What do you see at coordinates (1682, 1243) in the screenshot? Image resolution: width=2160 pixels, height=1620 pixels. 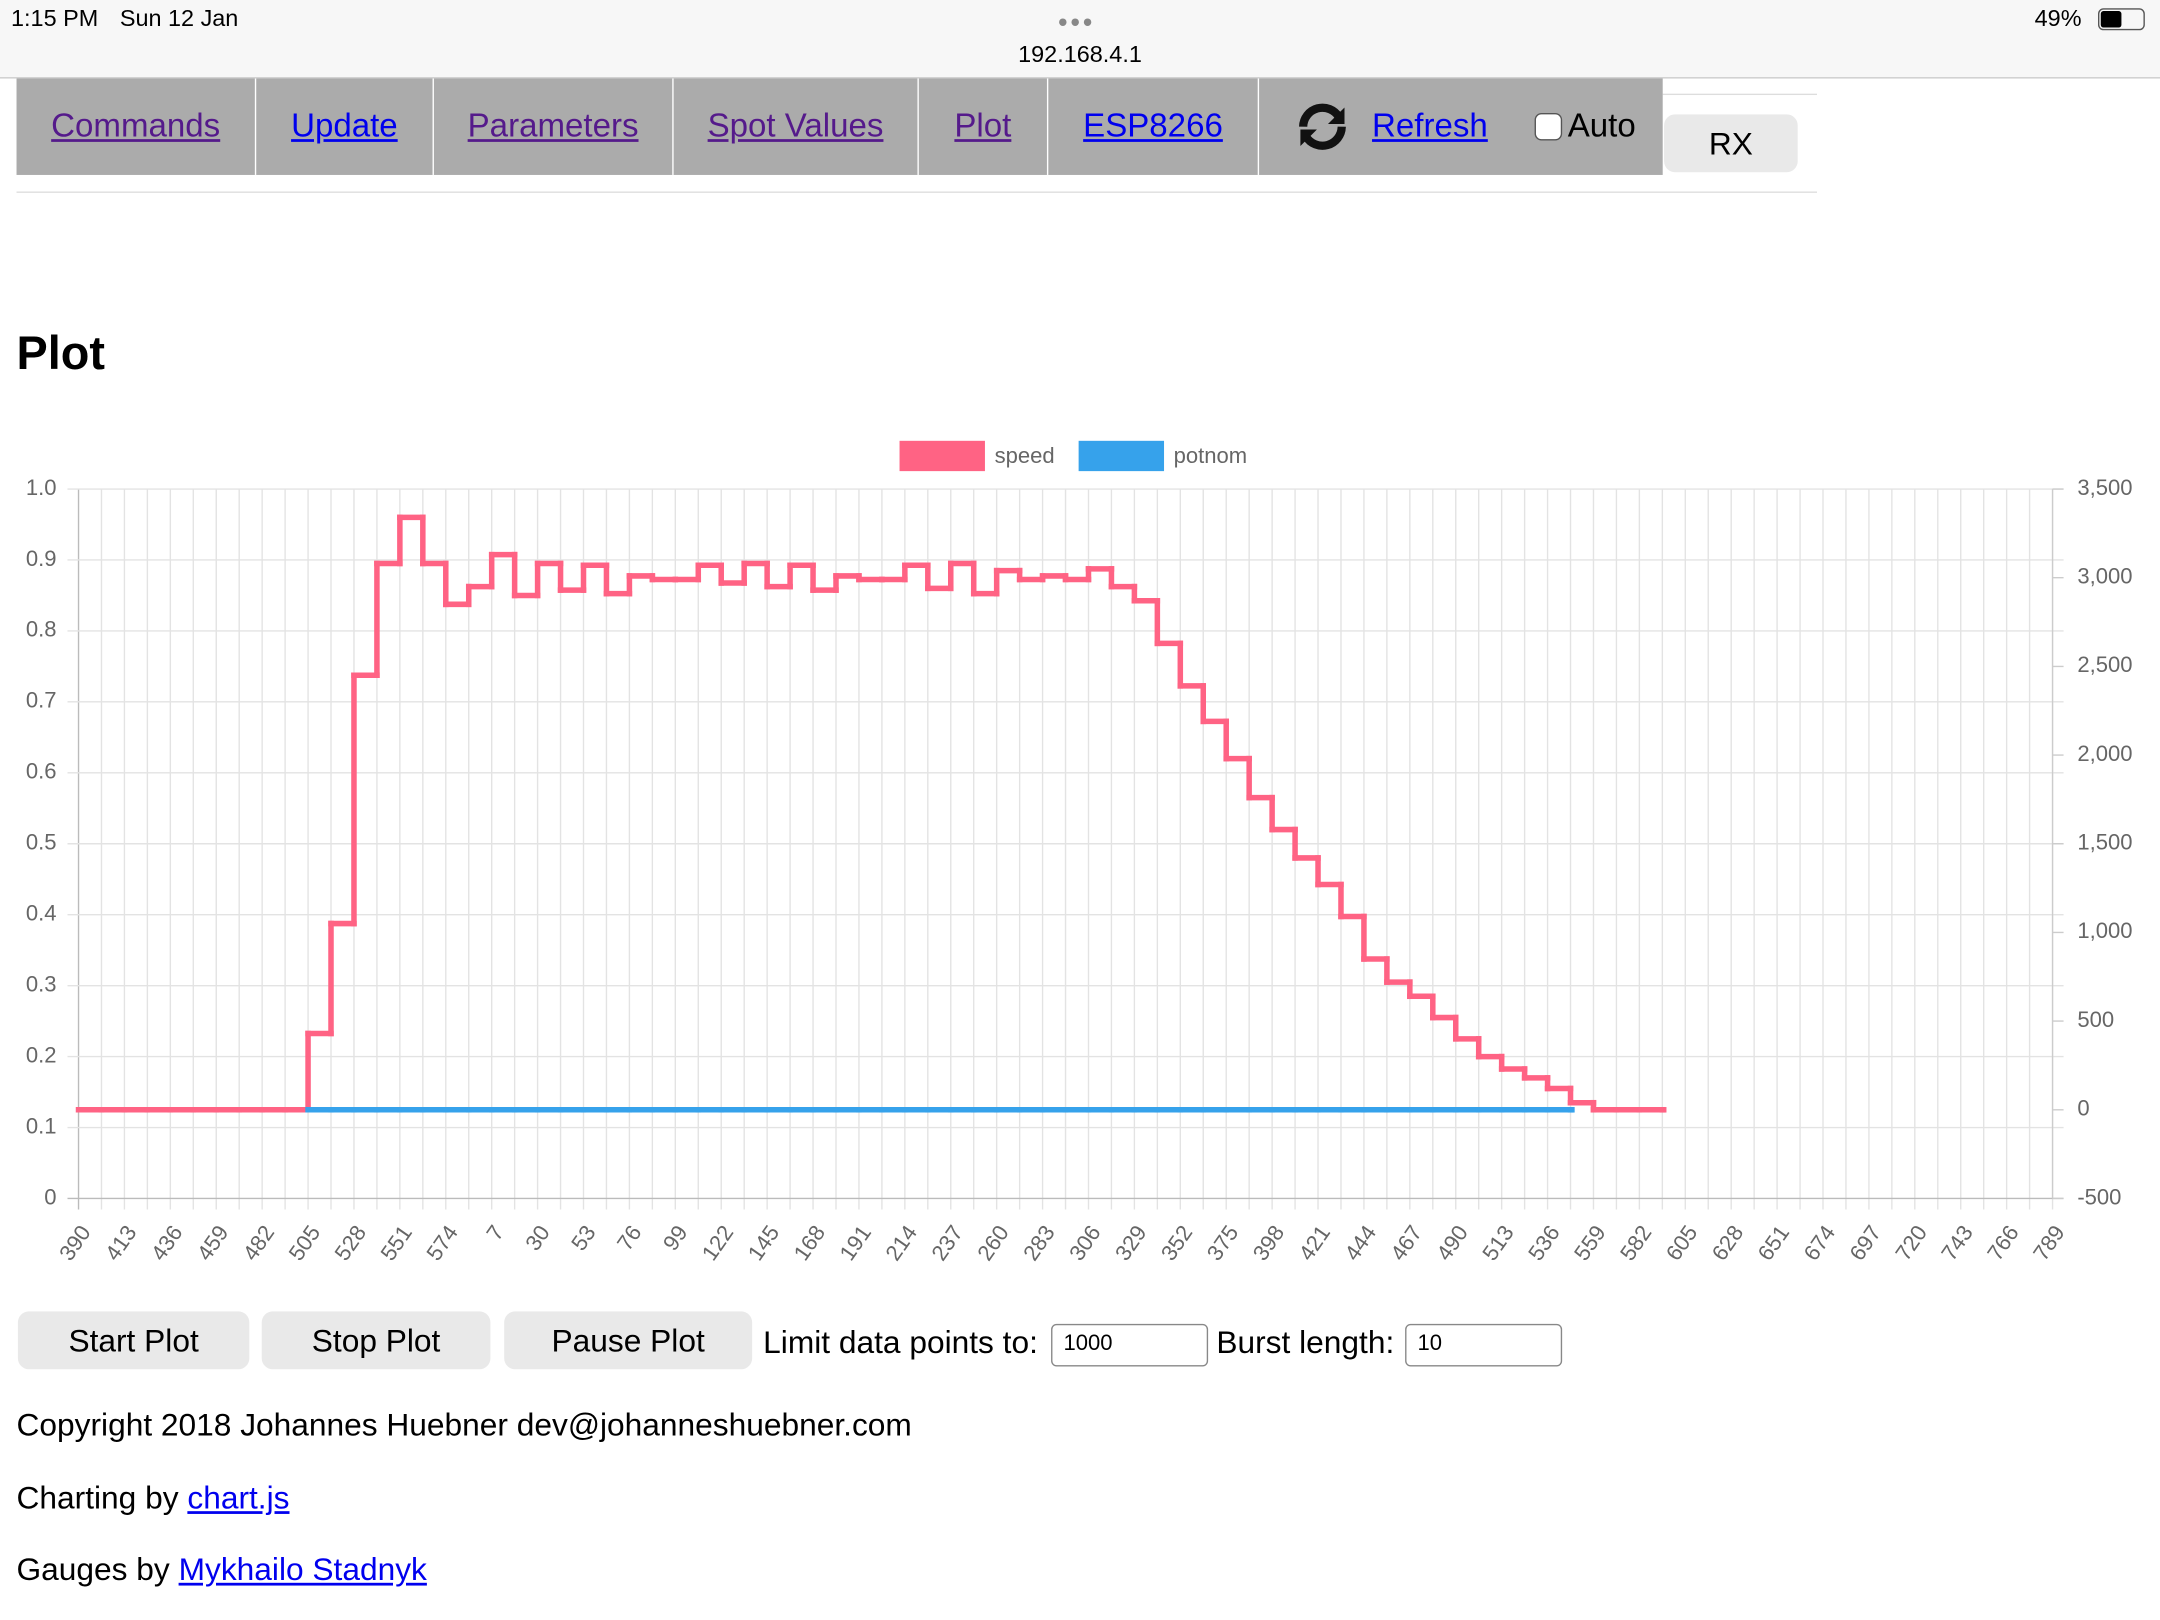 I see `x-tick-label: 605` at bounding box center [1682, 1243].